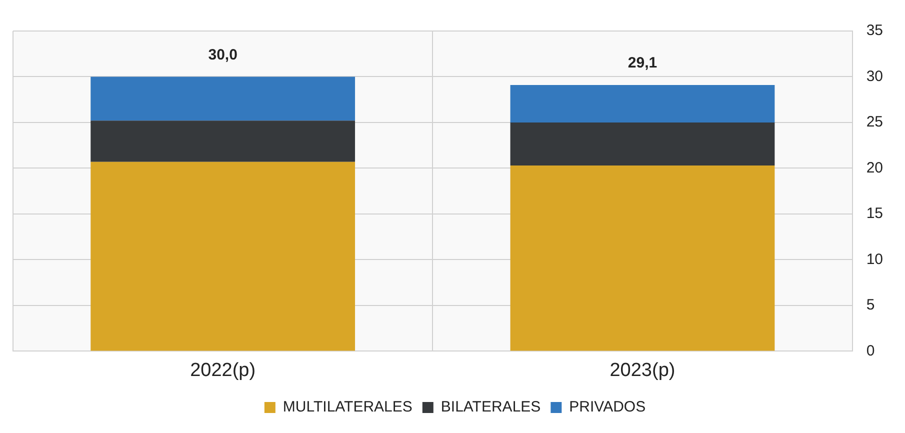 The image size is (905, 433). What do you see at coordinates (643, 63) in the screenshot?
I see `total-label: 29,1` at bounding box center [643, 63].